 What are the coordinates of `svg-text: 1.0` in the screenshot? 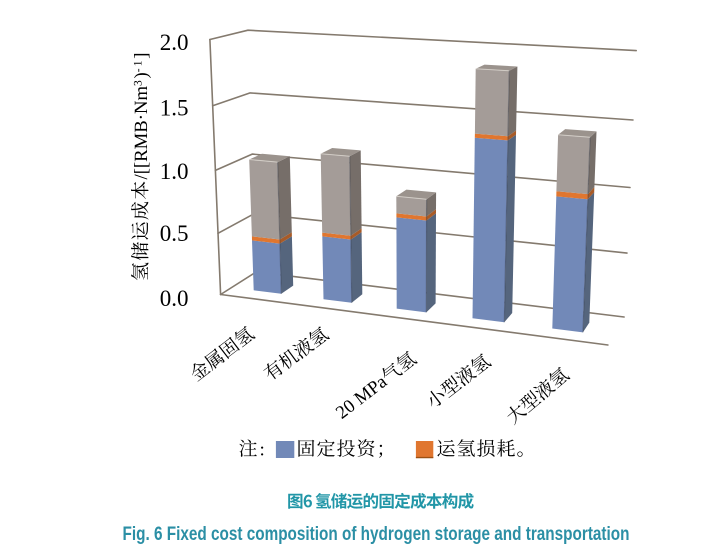 It's located at (174, 171).